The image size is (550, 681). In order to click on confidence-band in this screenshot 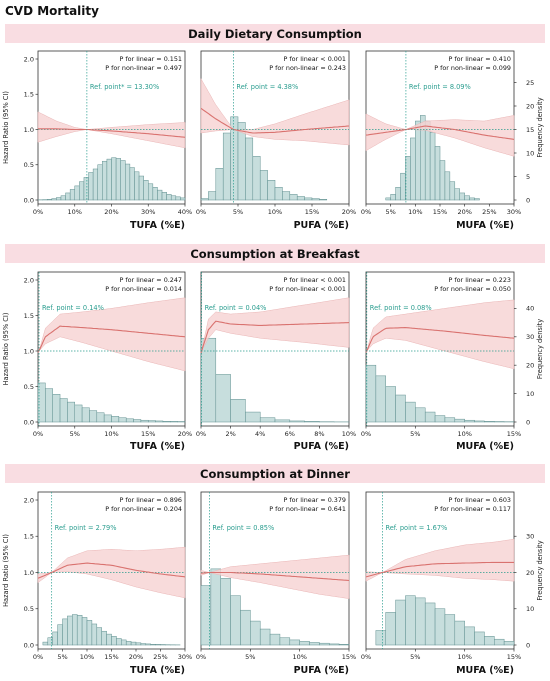, I will do `click(440, 334)`.